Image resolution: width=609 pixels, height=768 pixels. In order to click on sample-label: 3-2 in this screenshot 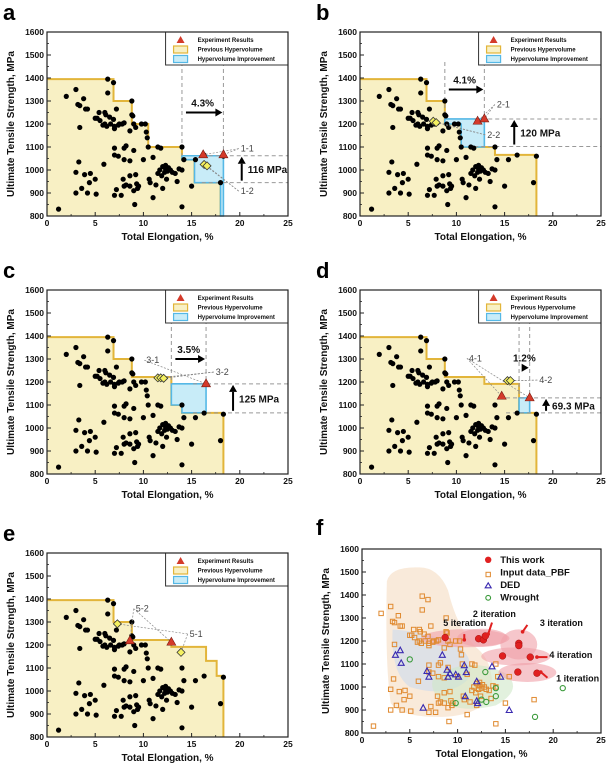, I will do `click(222, 372)`.